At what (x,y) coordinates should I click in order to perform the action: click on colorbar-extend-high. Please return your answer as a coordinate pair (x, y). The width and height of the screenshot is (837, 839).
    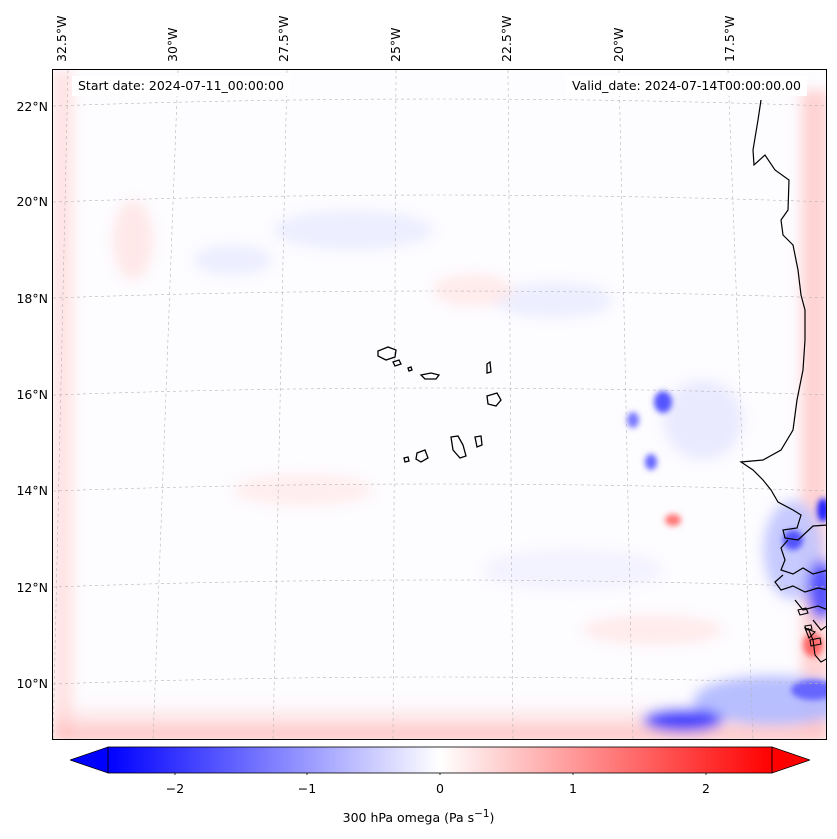
    Looking at the image, I should click on (790, 760).